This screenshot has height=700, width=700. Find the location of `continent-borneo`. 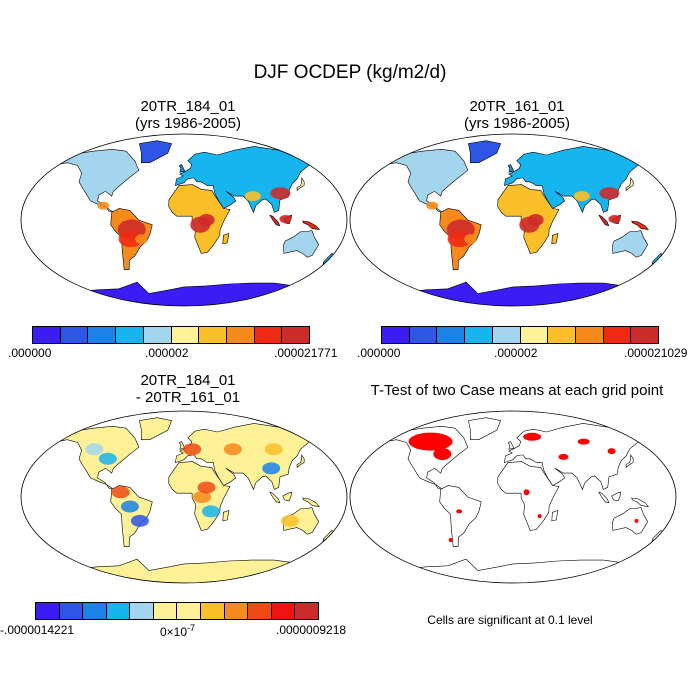

continent-borneo is located at coordinates (616, 496).